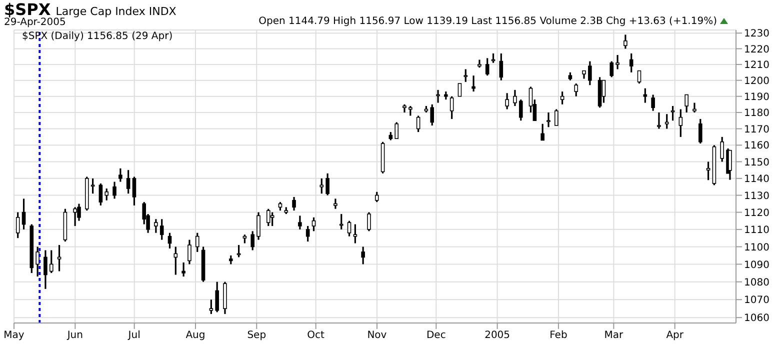  Describe the element at coordinates (757, 34) in the screenshot. I see `y-tick-label: 1230` at that location.